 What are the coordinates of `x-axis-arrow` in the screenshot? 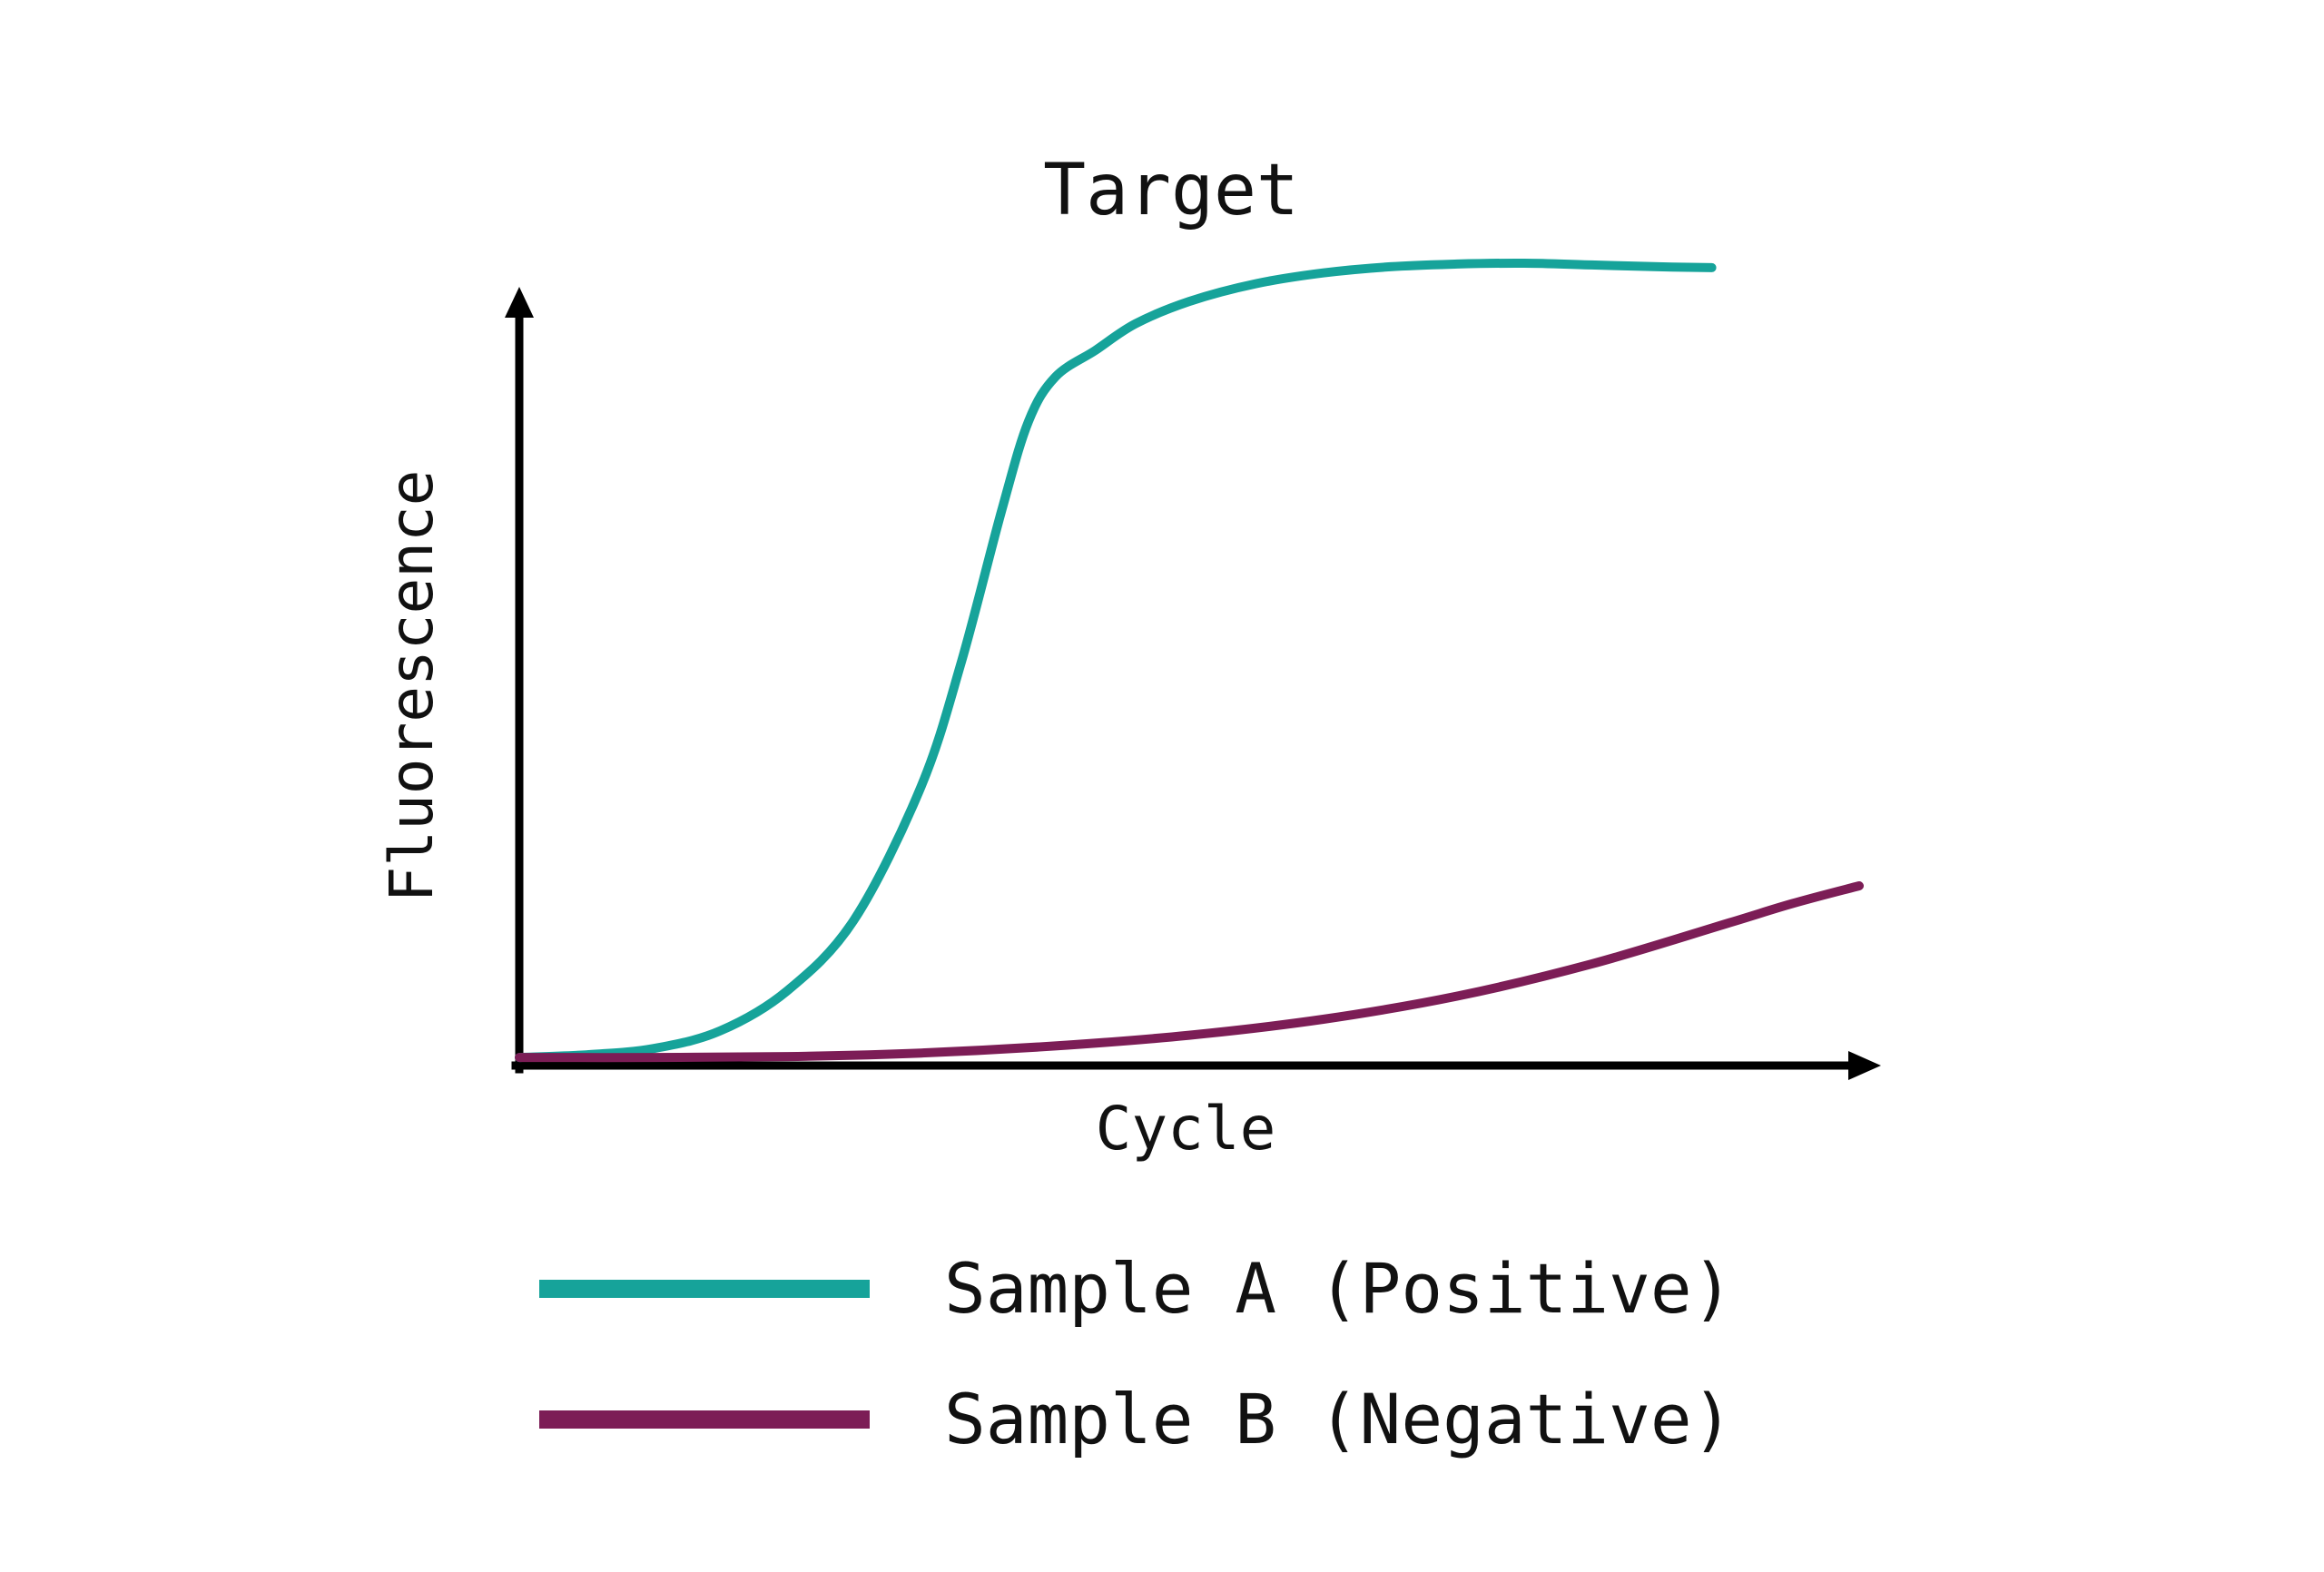 It's located at (1864, 1065).